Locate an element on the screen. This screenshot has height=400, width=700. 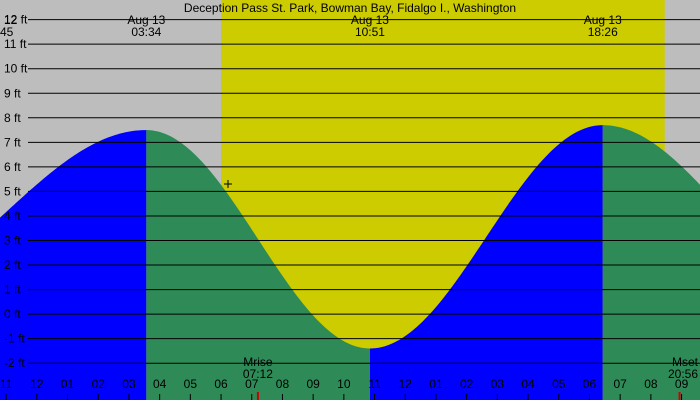
y-tick-label: 1 ft is located at coordinates (12, 290).